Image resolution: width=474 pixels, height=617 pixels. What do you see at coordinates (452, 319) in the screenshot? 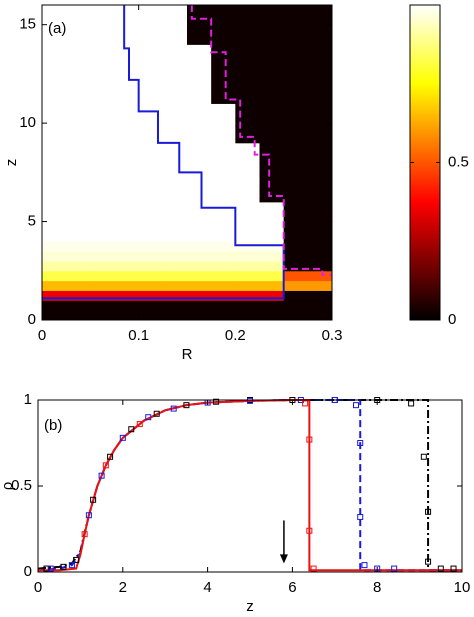
I see `colorbar-tick-label: 0` at bounding box center [452, 319].